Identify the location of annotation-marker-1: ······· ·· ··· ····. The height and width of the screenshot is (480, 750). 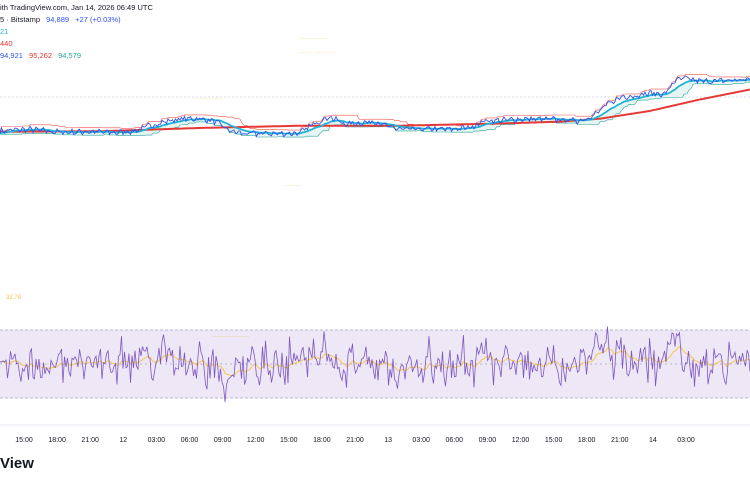
(314, 38).